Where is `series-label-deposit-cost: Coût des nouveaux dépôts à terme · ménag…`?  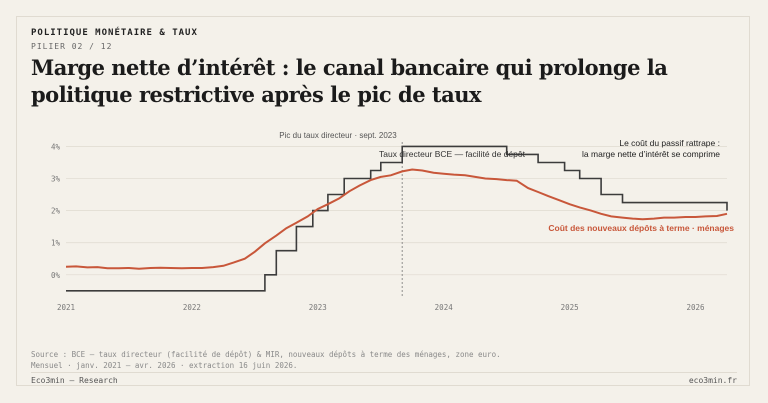 series-label-deposit-cost: Coût des nouveaux dépôts à terme · ménag… is located at coordinates (641, 228).